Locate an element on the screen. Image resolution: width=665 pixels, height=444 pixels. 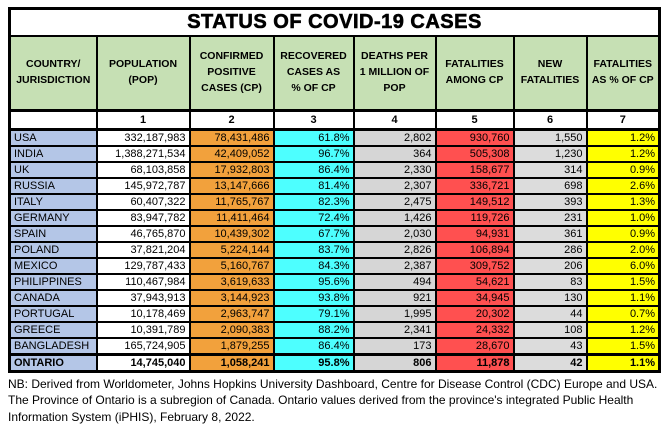
cell-fatalities: 28,670 is located at coordinates (474, 345).